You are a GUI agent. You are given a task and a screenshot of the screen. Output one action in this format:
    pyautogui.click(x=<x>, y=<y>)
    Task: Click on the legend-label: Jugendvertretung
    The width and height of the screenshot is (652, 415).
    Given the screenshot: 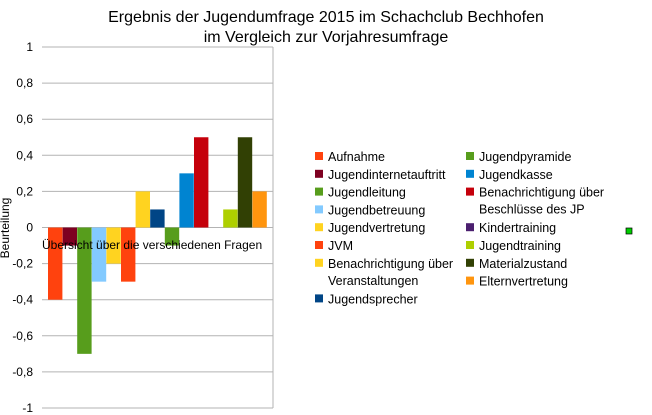 What is the action you would take?
    pyautogui.click(x=376, y=228)
    